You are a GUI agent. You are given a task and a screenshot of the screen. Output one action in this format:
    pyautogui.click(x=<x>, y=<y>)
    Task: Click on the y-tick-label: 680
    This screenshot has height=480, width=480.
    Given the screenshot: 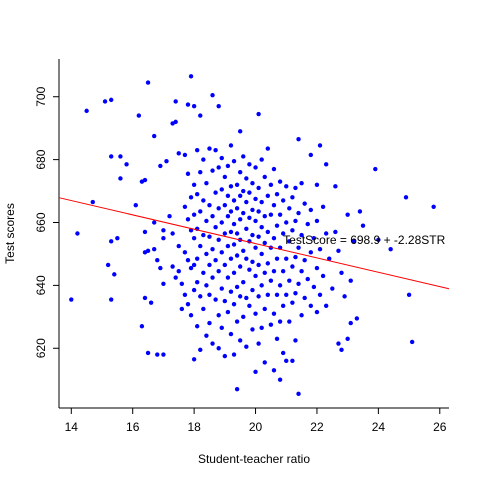 What is the action you would take?
    pyautogui.click(x=41, y=159)
    